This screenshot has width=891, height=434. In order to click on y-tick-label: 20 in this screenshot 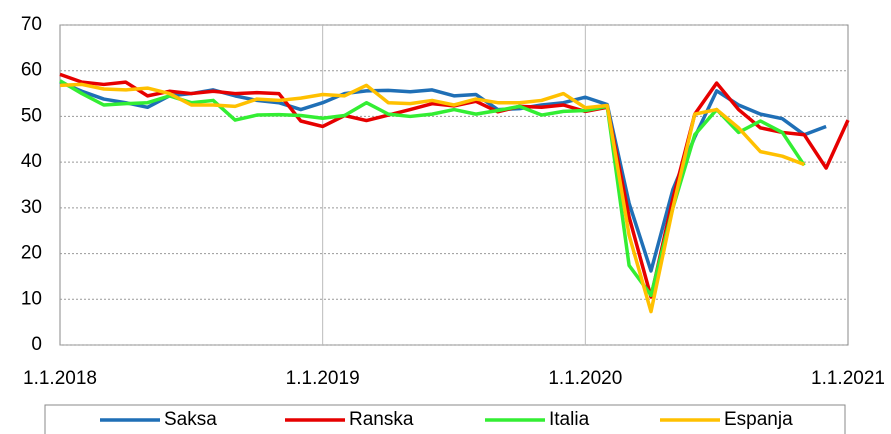, I will do `click(31, 253)`.